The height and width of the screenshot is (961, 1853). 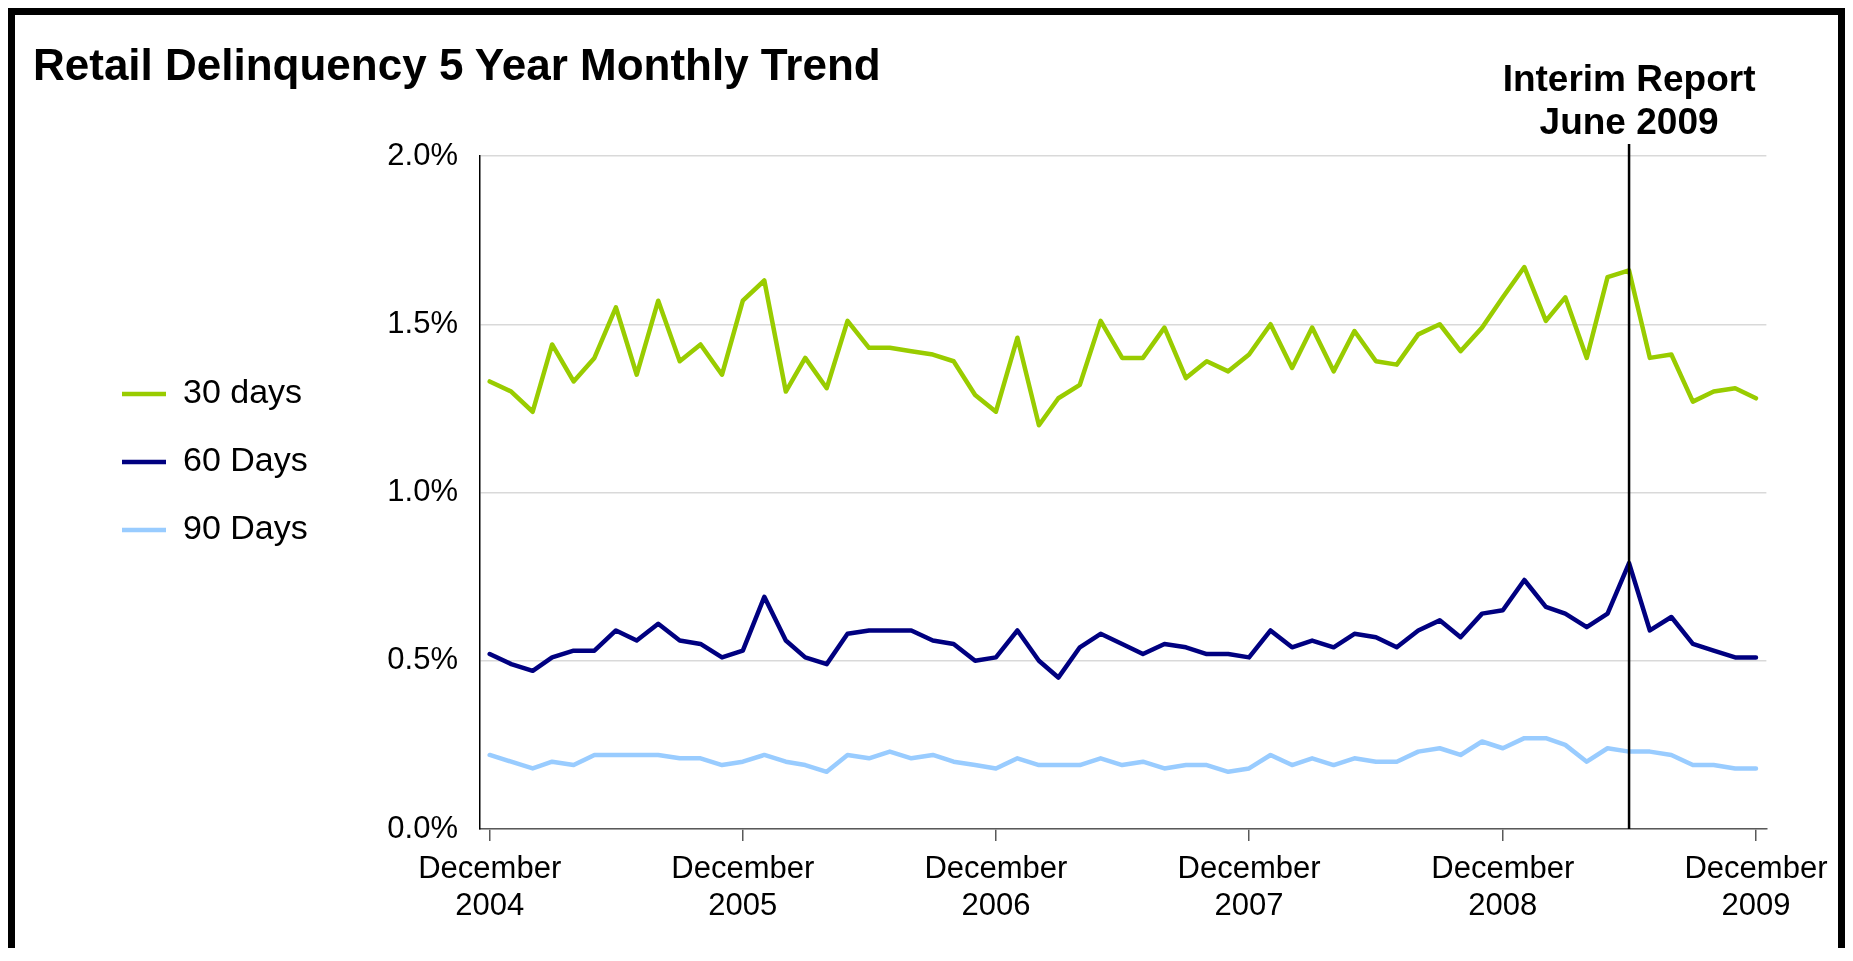 What do you see at coordinates (422, 322) in the screenshot?
I see `y-tick-label: 1.5%` at bounding box center [422, 322].